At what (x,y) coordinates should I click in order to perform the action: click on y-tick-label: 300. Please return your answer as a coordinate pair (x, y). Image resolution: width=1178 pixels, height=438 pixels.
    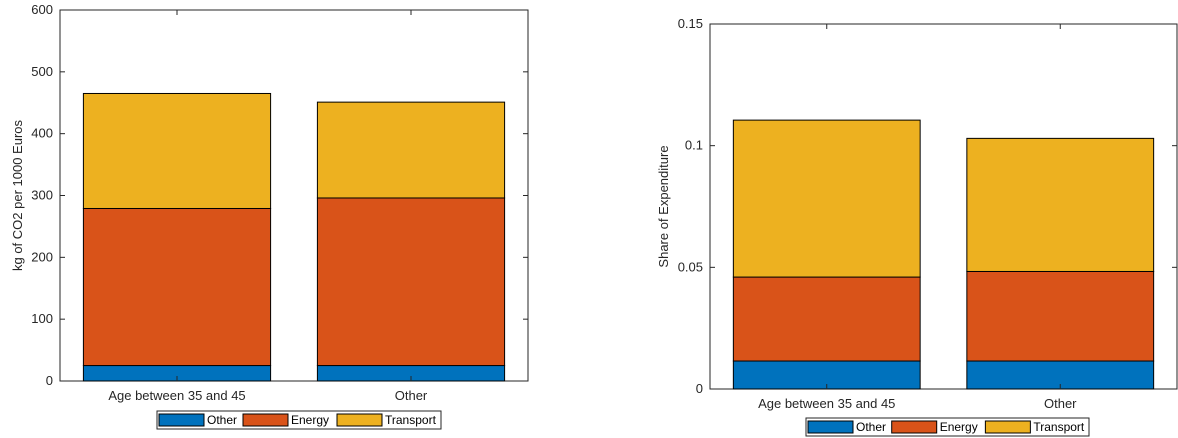
    Looking at the image, I should click on (42, 195).